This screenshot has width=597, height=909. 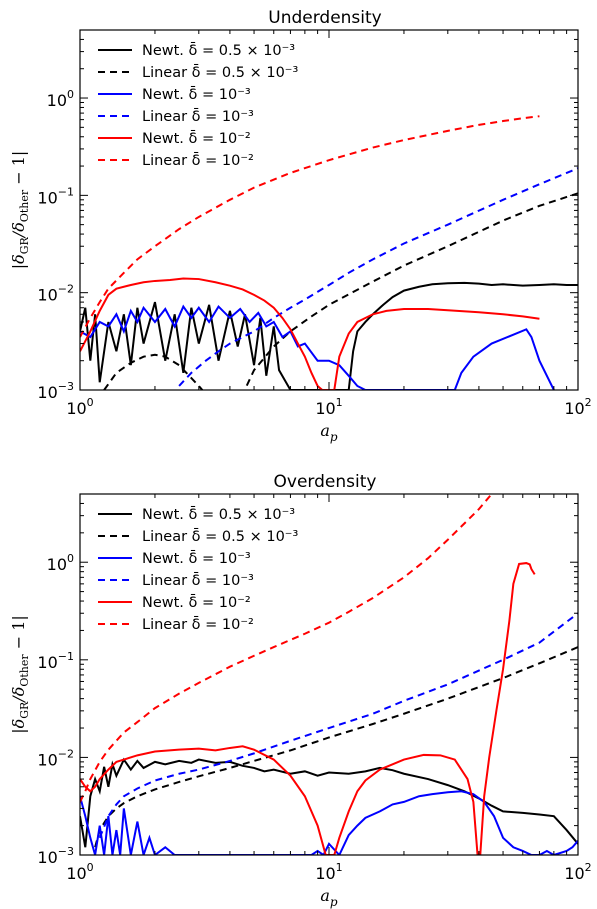 I want to click on overdensity-title: Overdensity, so click(x=325, y=482).